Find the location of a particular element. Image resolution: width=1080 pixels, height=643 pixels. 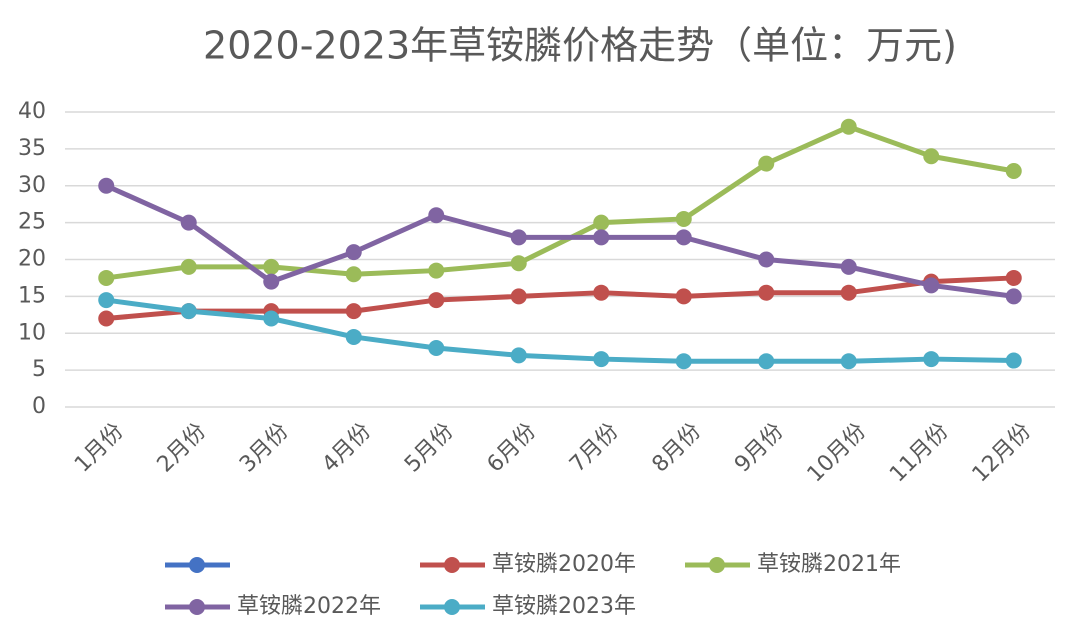

x-tick-label: 2月份 is located at coordinates (182, 448).